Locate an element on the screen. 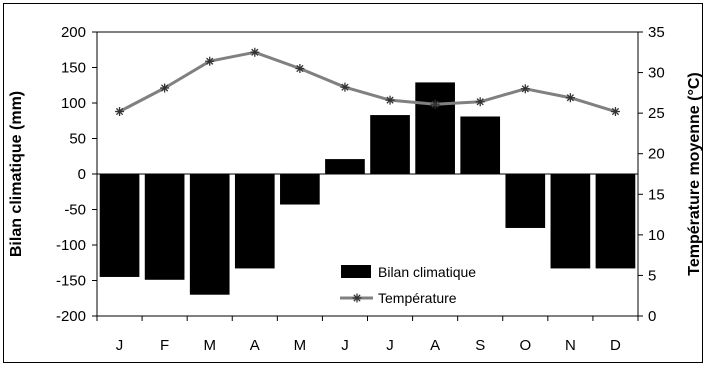  left-tick-label-1: 150 is located at coordinates (73, 68).